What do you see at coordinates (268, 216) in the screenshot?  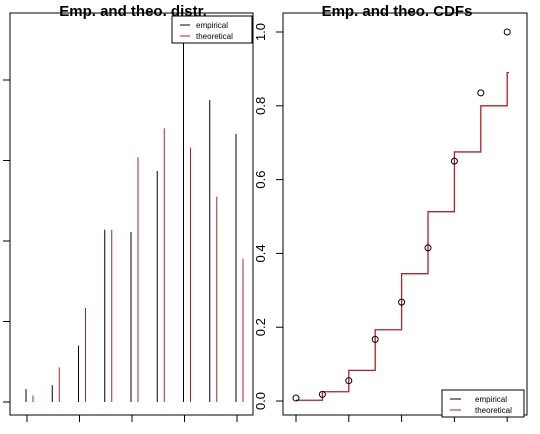 I see `cdf-y-axis: 0.0 0.2 0.4 0.6 0.8 1.0` at bounding box center [268, 216].